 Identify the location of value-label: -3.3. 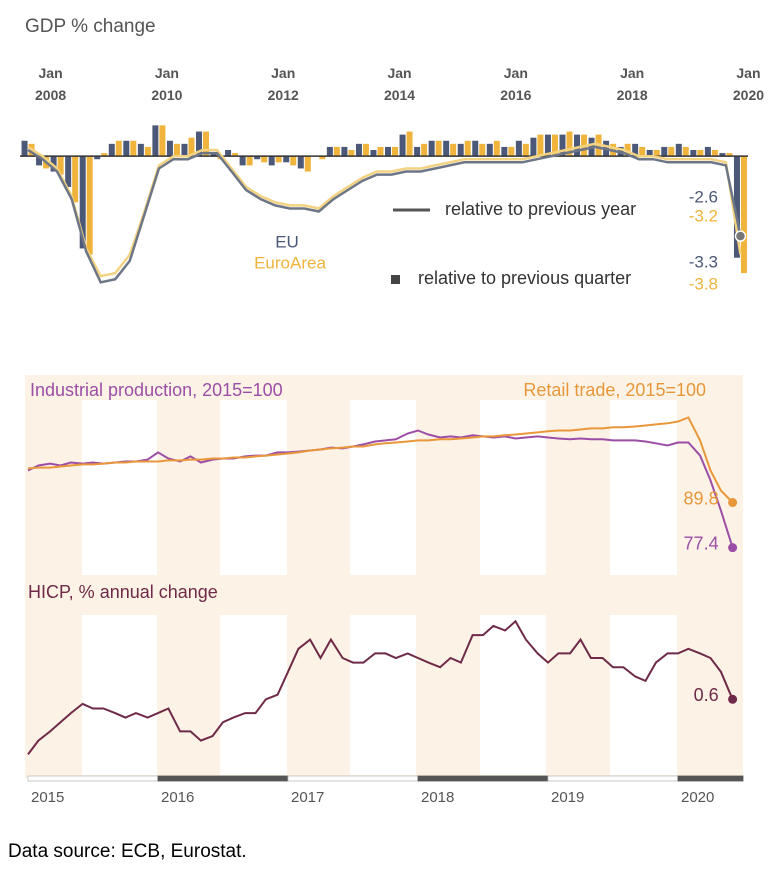
(703, 261).